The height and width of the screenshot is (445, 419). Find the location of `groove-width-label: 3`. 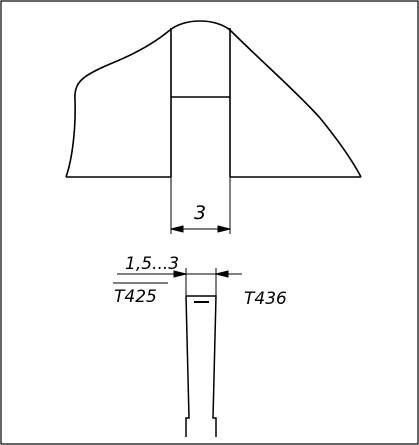

groove-width-label: 3 is located at coordinates (200, 213).